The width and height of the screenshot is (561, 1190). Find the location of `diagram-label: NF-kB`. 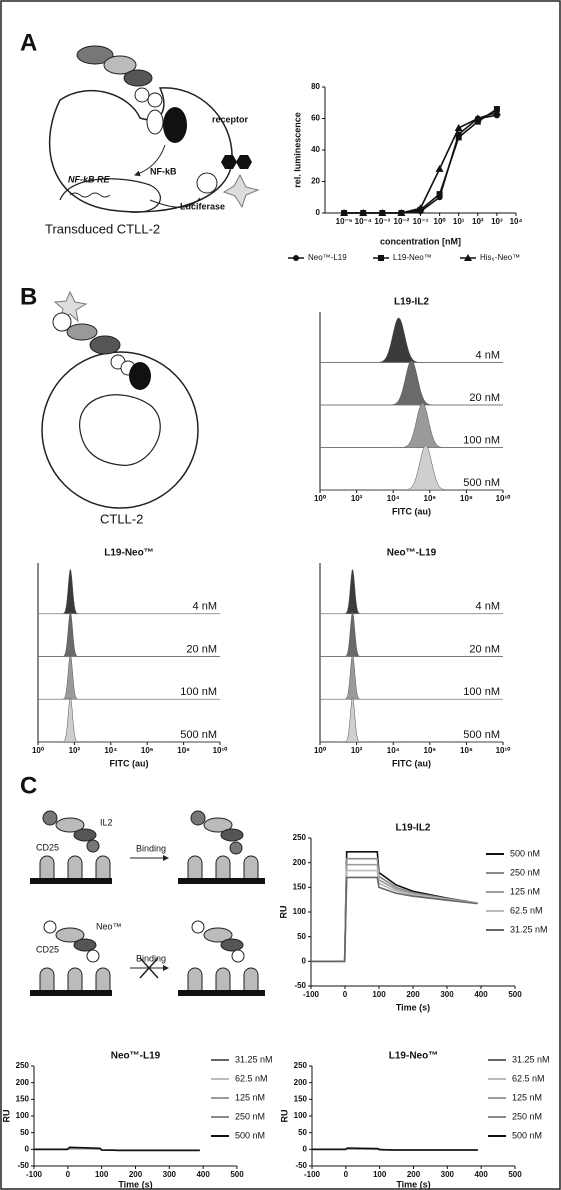

diagram-label: NF-kB is located at coordinates (163, 171).